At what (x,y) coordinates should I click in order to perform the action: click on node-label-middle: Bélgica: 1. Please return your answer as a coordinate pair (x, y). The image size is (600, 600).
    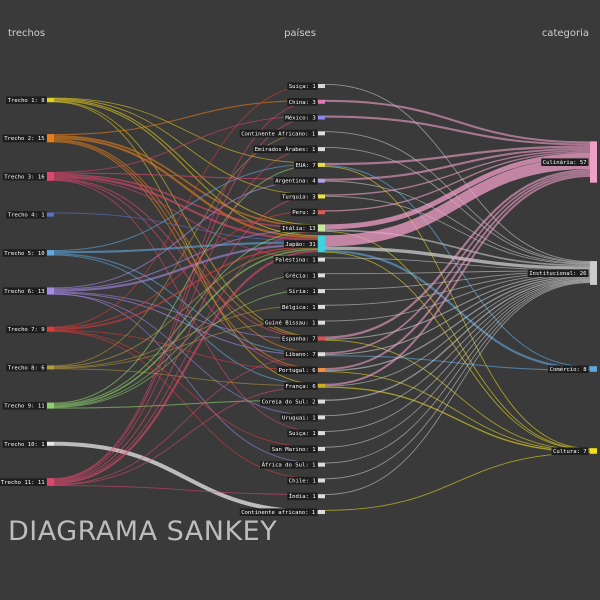
    Looking at the image, I should click on (299, 307).